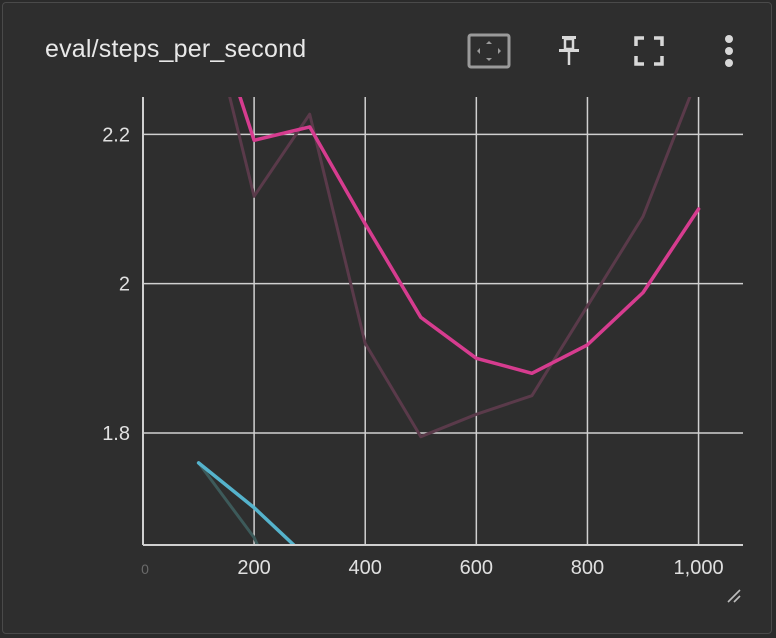 Image resolution: width=776 pixels, height=638 pixels. What do you see at coordinates (699, 568) in the screenshot?
I see `x-tick-label: 1,000` at bounding box center [699, 568].